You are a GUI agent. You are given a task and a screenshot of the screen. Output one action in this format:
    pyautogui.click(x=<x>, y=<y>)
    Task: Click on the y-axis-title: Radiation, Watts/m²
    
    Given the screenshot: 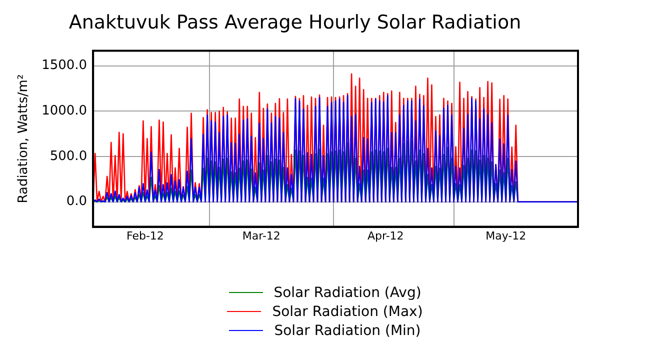 What is the action you would take?
    pyautogui.click(x=24, y=139)
    